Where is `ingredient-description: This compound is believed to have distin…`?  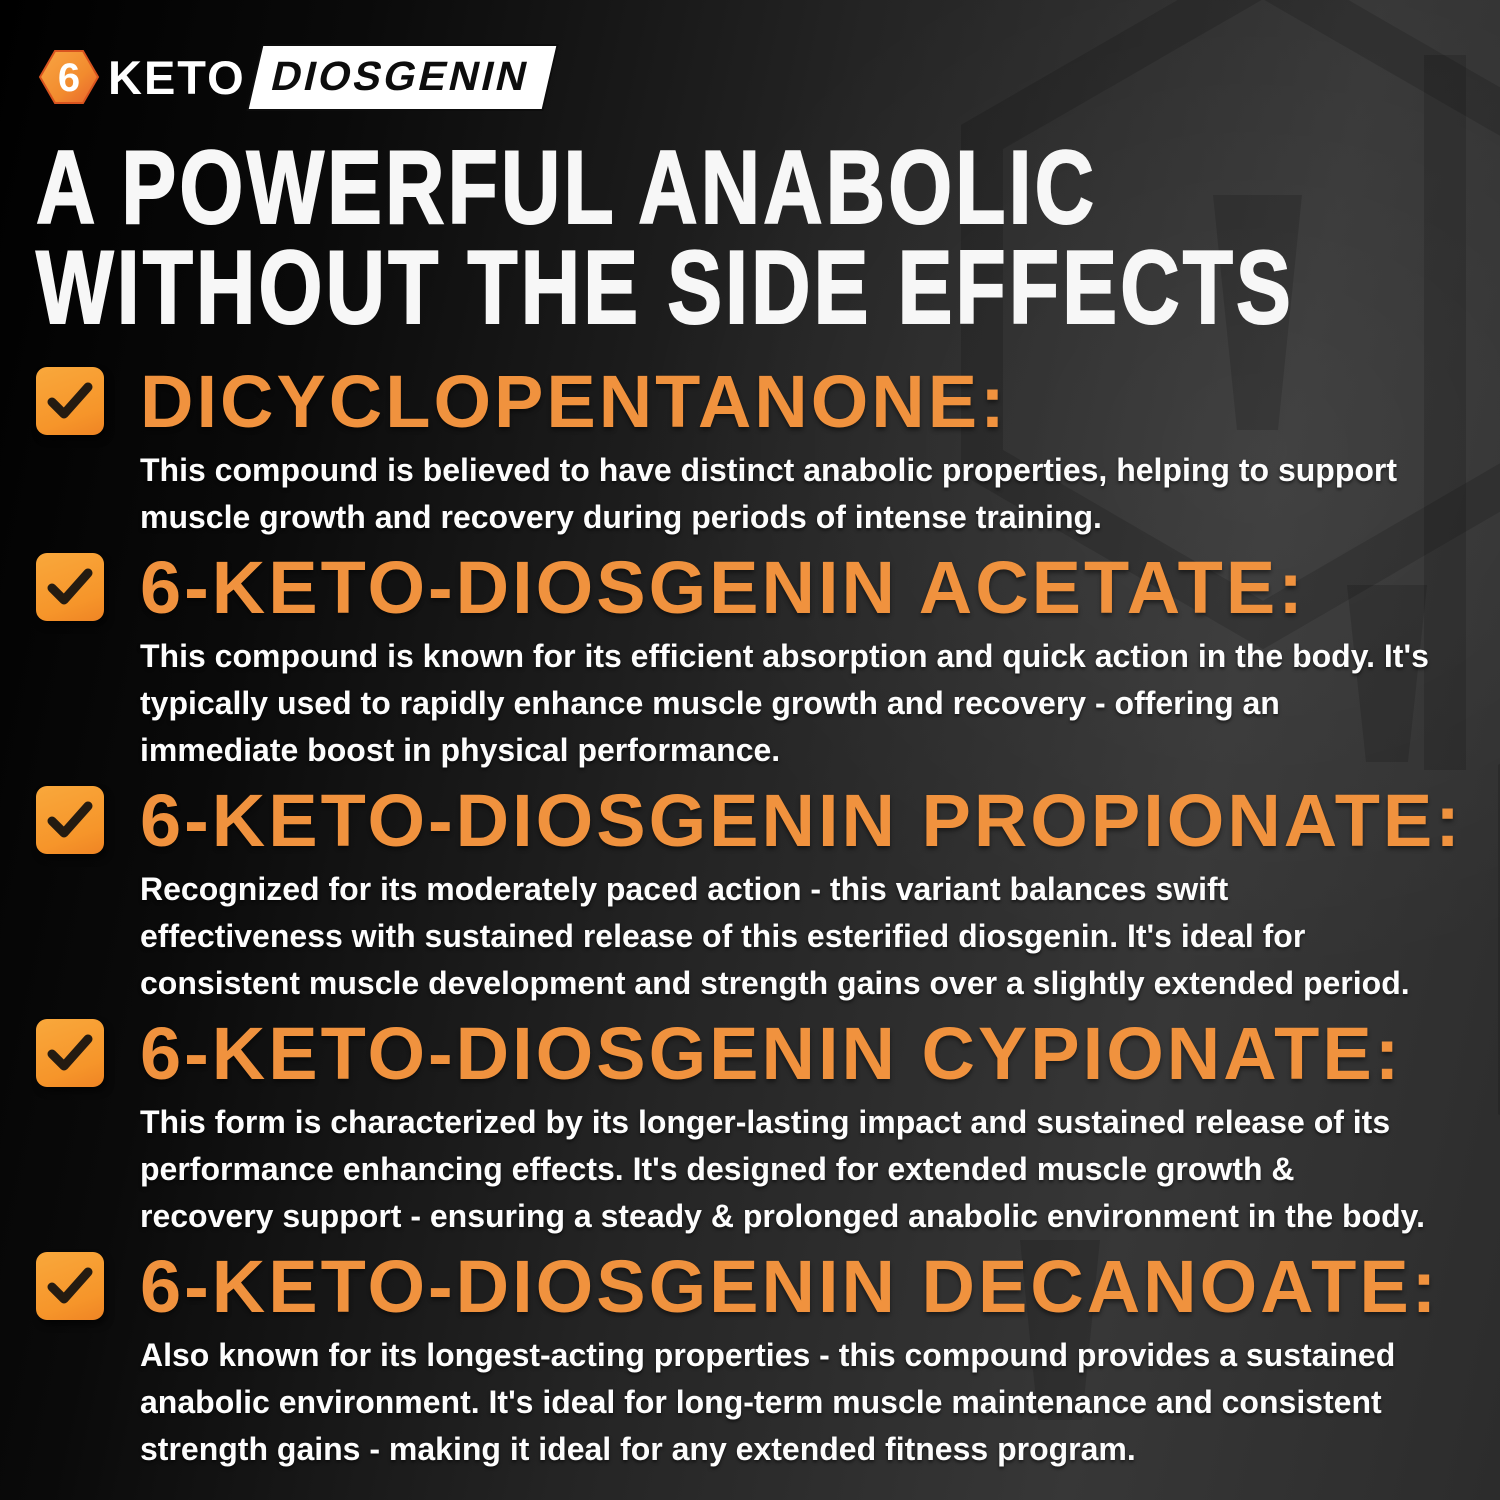 ingredient-description: This compound is believed to have distin… is located at coordinates (769, 493).